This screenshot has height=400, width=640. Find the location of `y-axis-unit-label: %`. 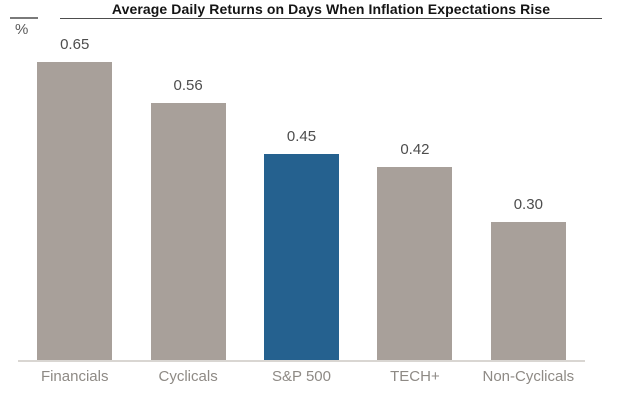

y-axis-unit-label: % is located at coordinates (22, 29).